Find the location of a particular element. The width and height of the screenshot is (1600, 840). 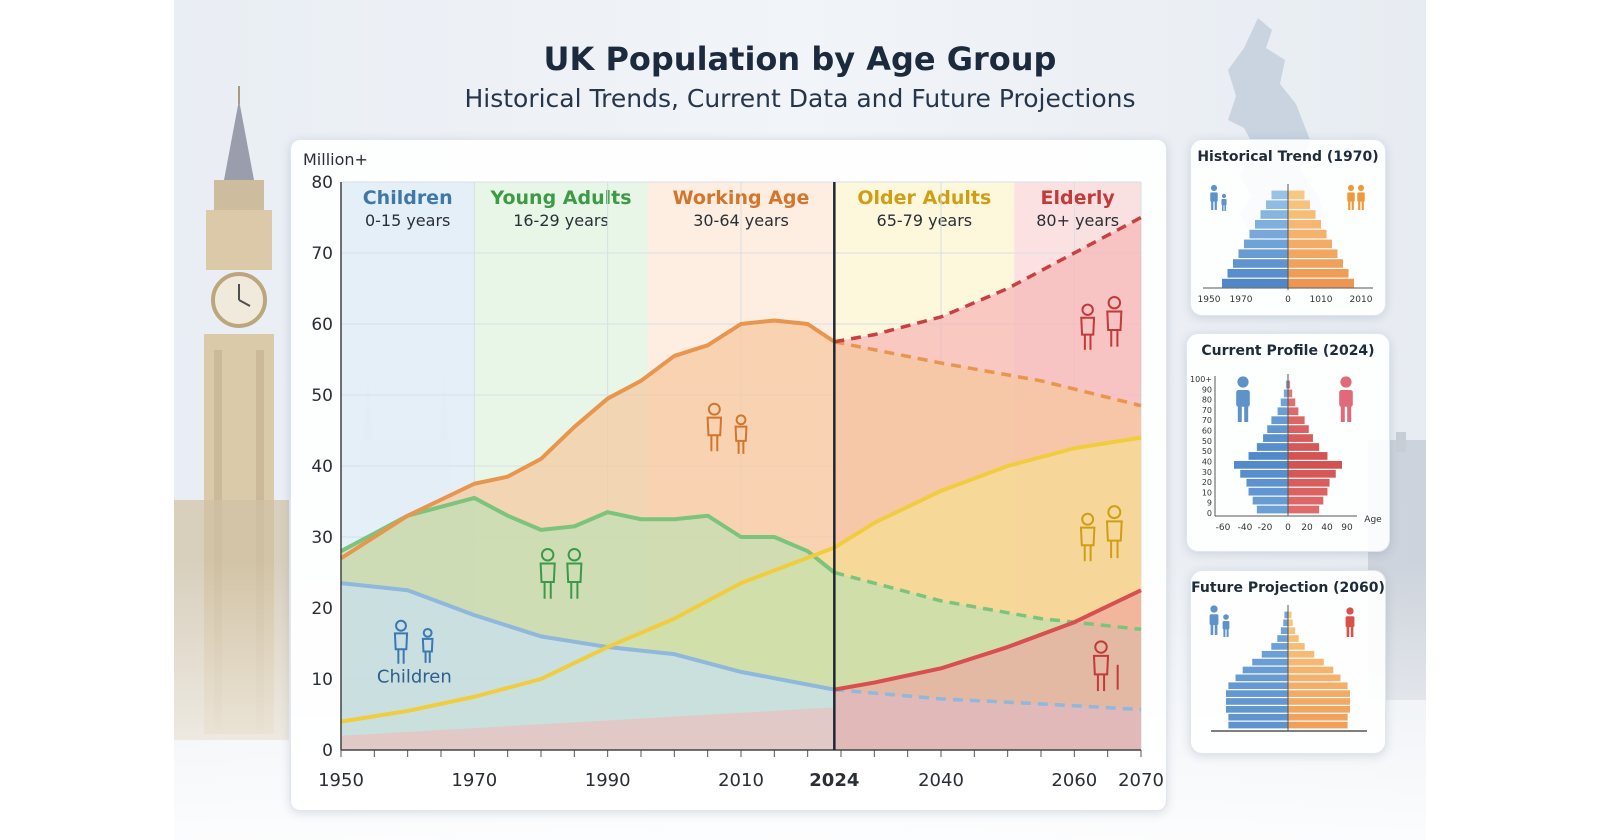

current-y-tick-11: 10 is located at coordinates (1207, 492).